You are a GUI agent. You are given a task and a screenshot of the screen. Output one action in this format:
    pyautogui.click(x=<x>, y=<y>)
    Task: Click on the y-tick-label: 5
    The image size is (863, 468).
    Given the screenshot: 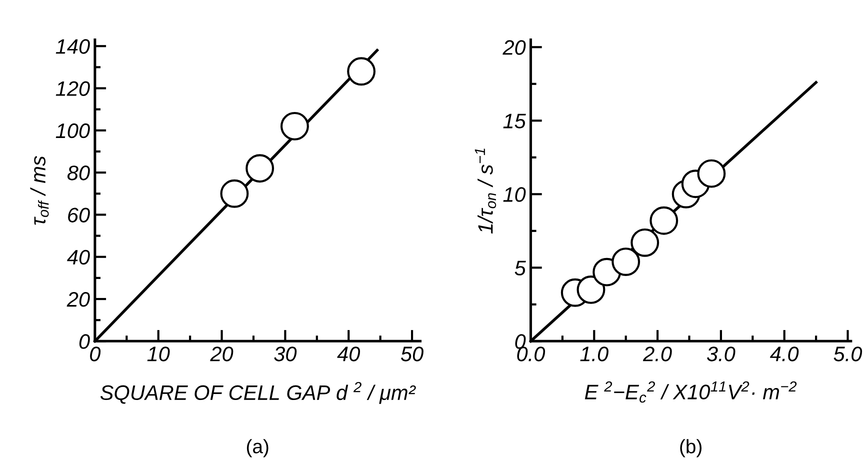 What is the action you would take?
    pyautogui.click(x=520, y=268)
    